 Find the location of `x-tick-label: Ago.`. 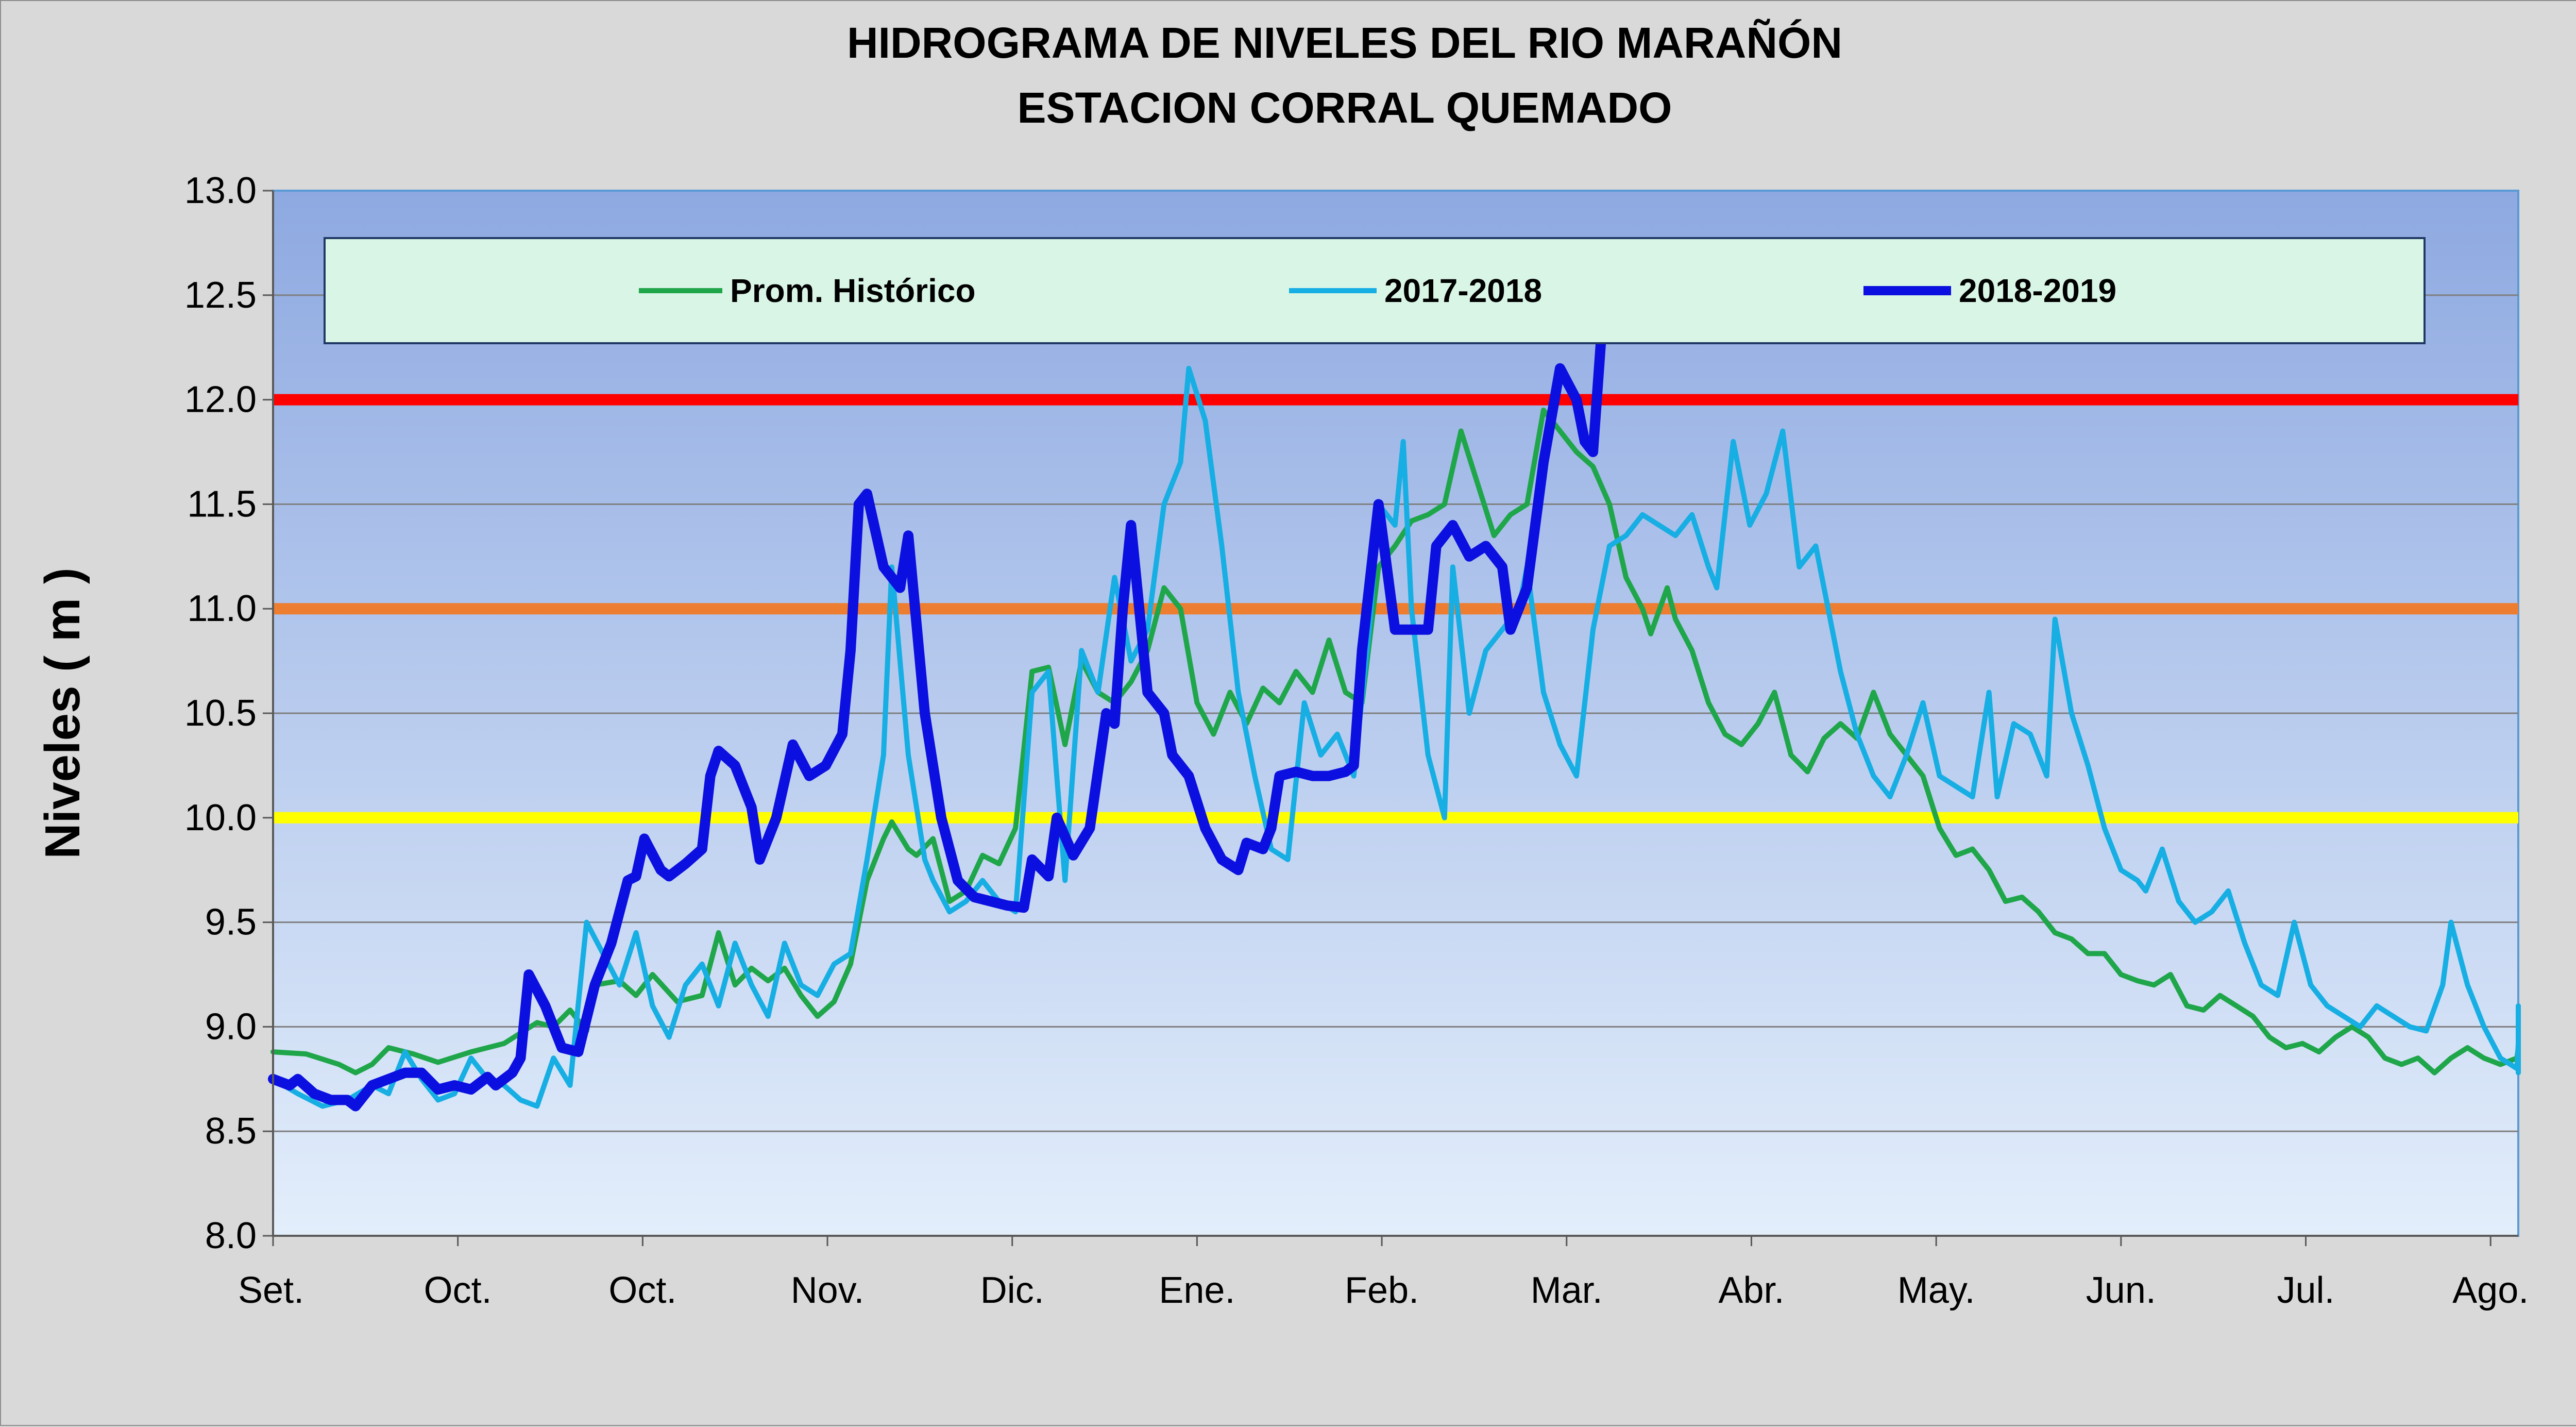

x-tick-label: Ago. is located at coordinates (2490, 1290).